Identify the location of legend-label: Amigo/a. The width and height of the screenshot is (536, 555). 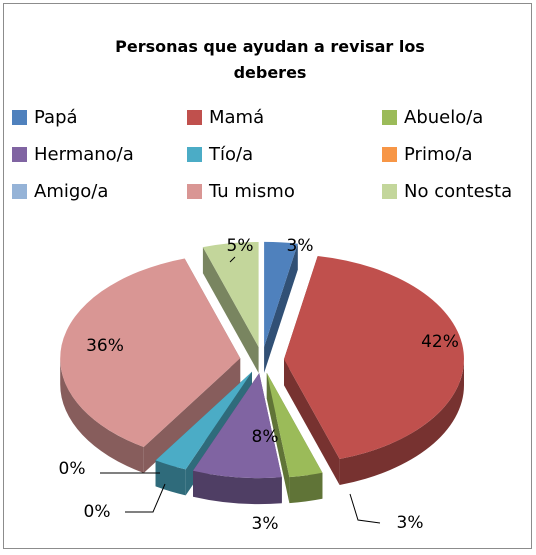
(71, 191).